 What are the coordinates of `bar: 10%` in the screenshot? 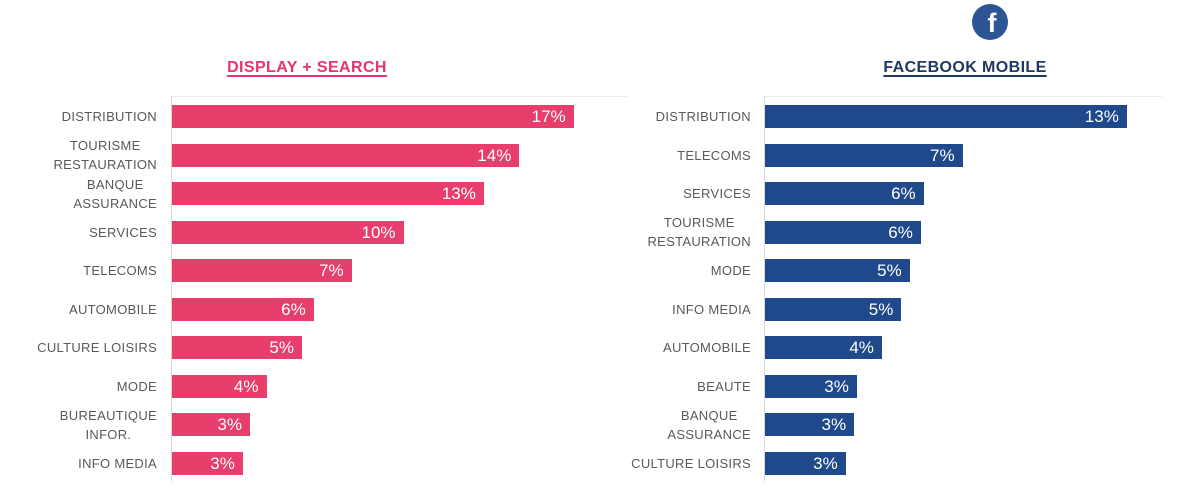 It's located at (288, 232).